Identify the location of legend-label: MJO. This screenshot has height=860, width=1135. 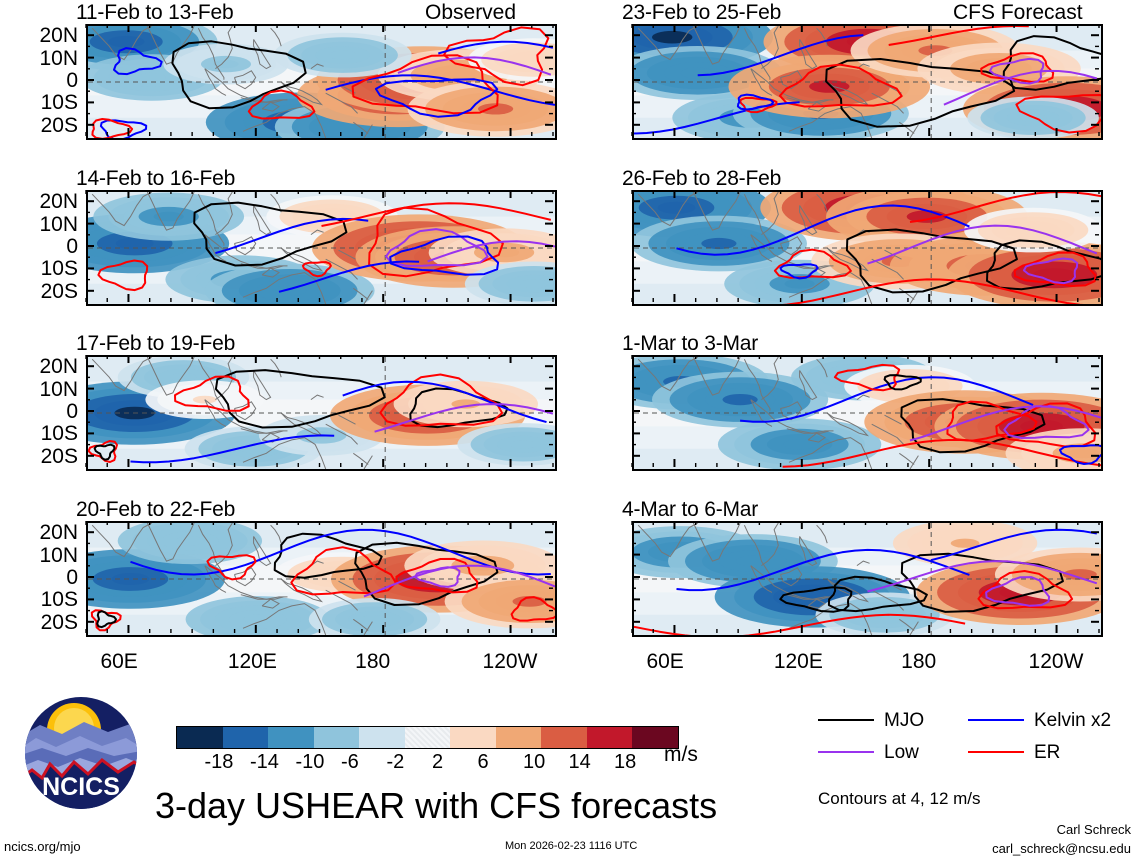
(904, 720).